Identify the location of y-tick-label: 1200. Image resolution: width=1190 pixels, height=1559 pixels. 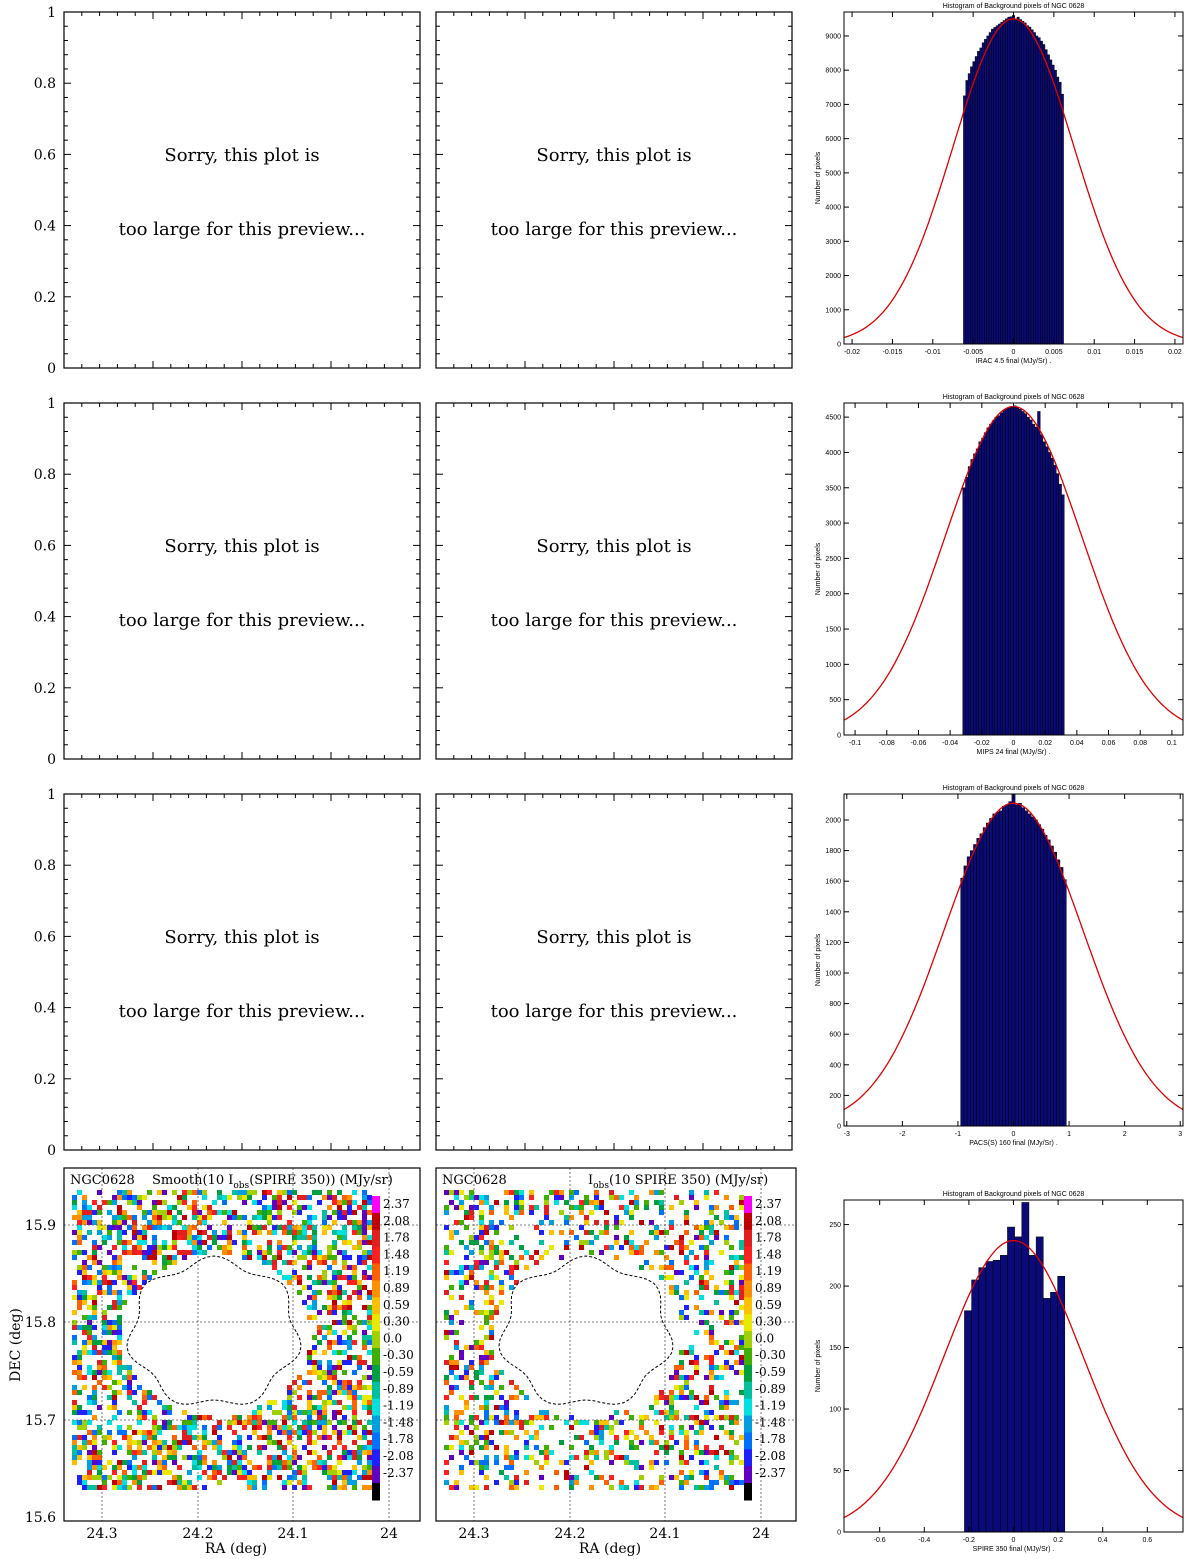
(833, 943).